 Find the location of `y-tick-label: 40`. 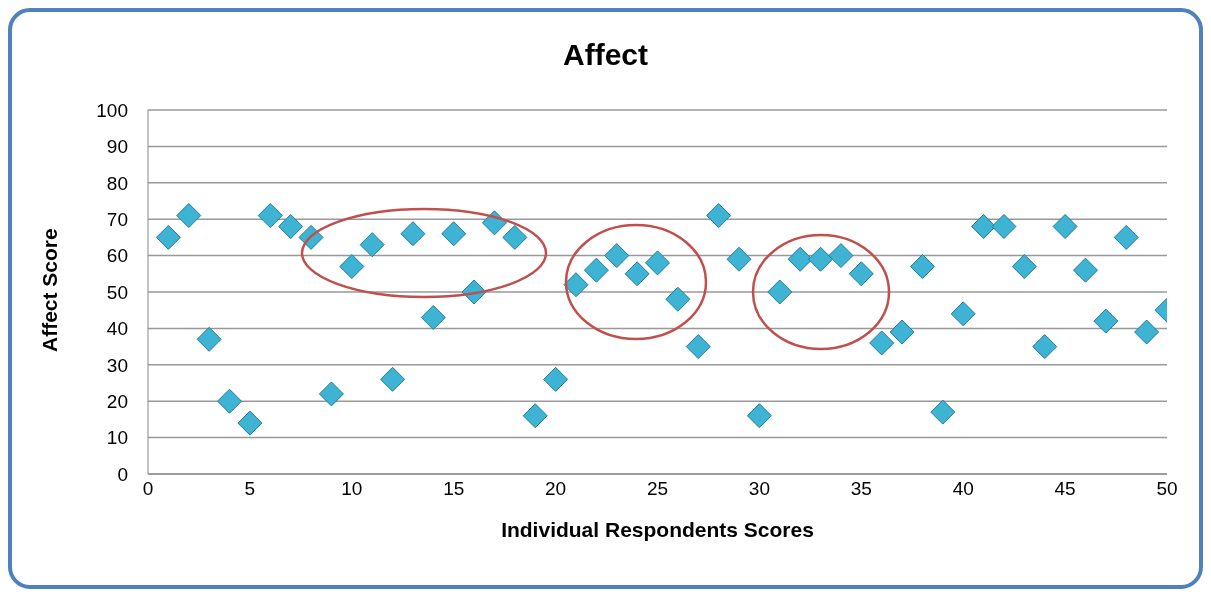

y-tick-label: 40 is located at coordinates (117, 329).